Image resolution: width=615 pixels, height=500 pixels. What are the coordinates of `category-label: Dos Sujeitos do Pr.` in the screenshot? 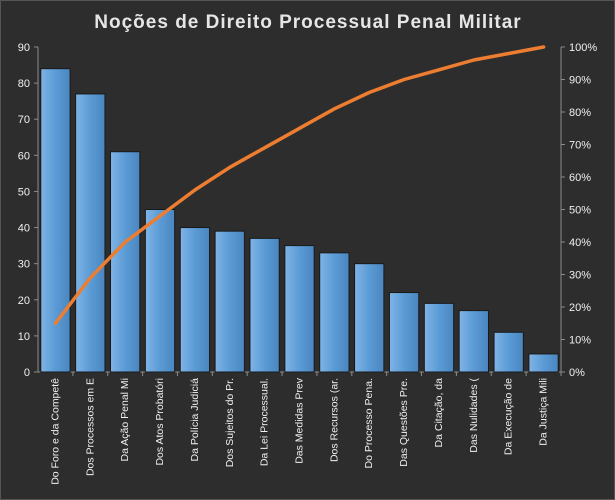 It's located at (230, 422).